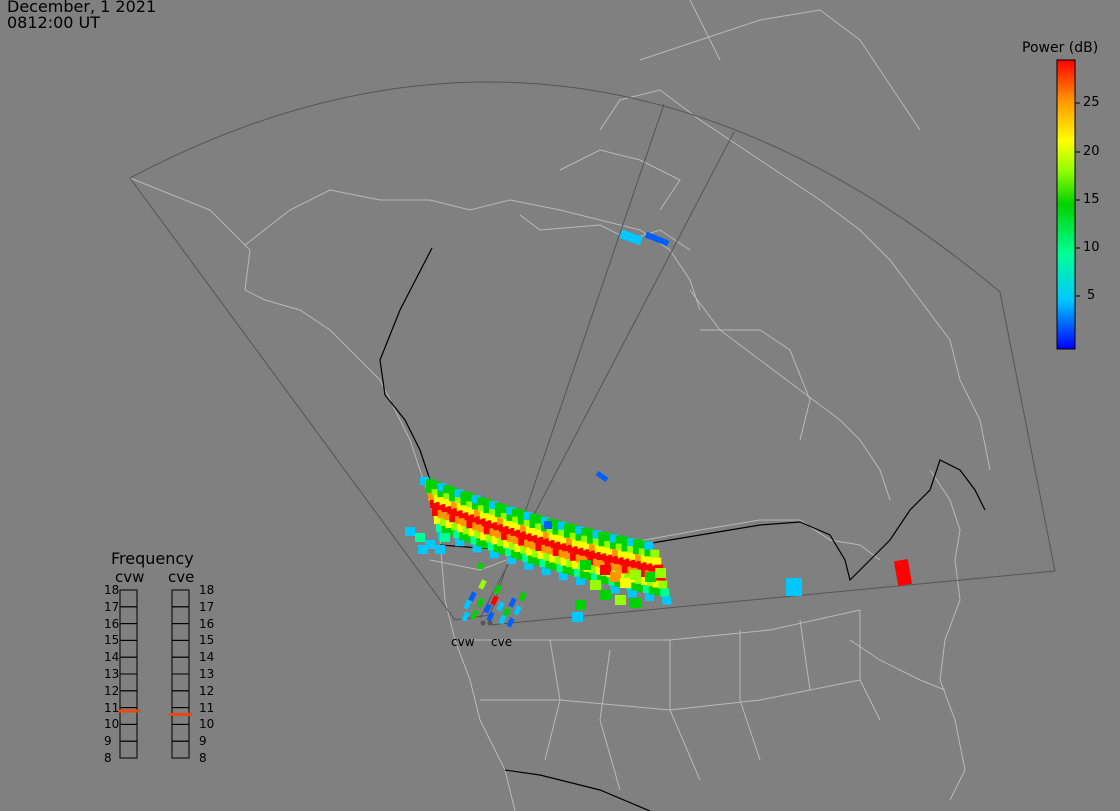 This screenshot has height=811, width=1120. I want to click on frequency-scale-label: 18, so click(207, 590).